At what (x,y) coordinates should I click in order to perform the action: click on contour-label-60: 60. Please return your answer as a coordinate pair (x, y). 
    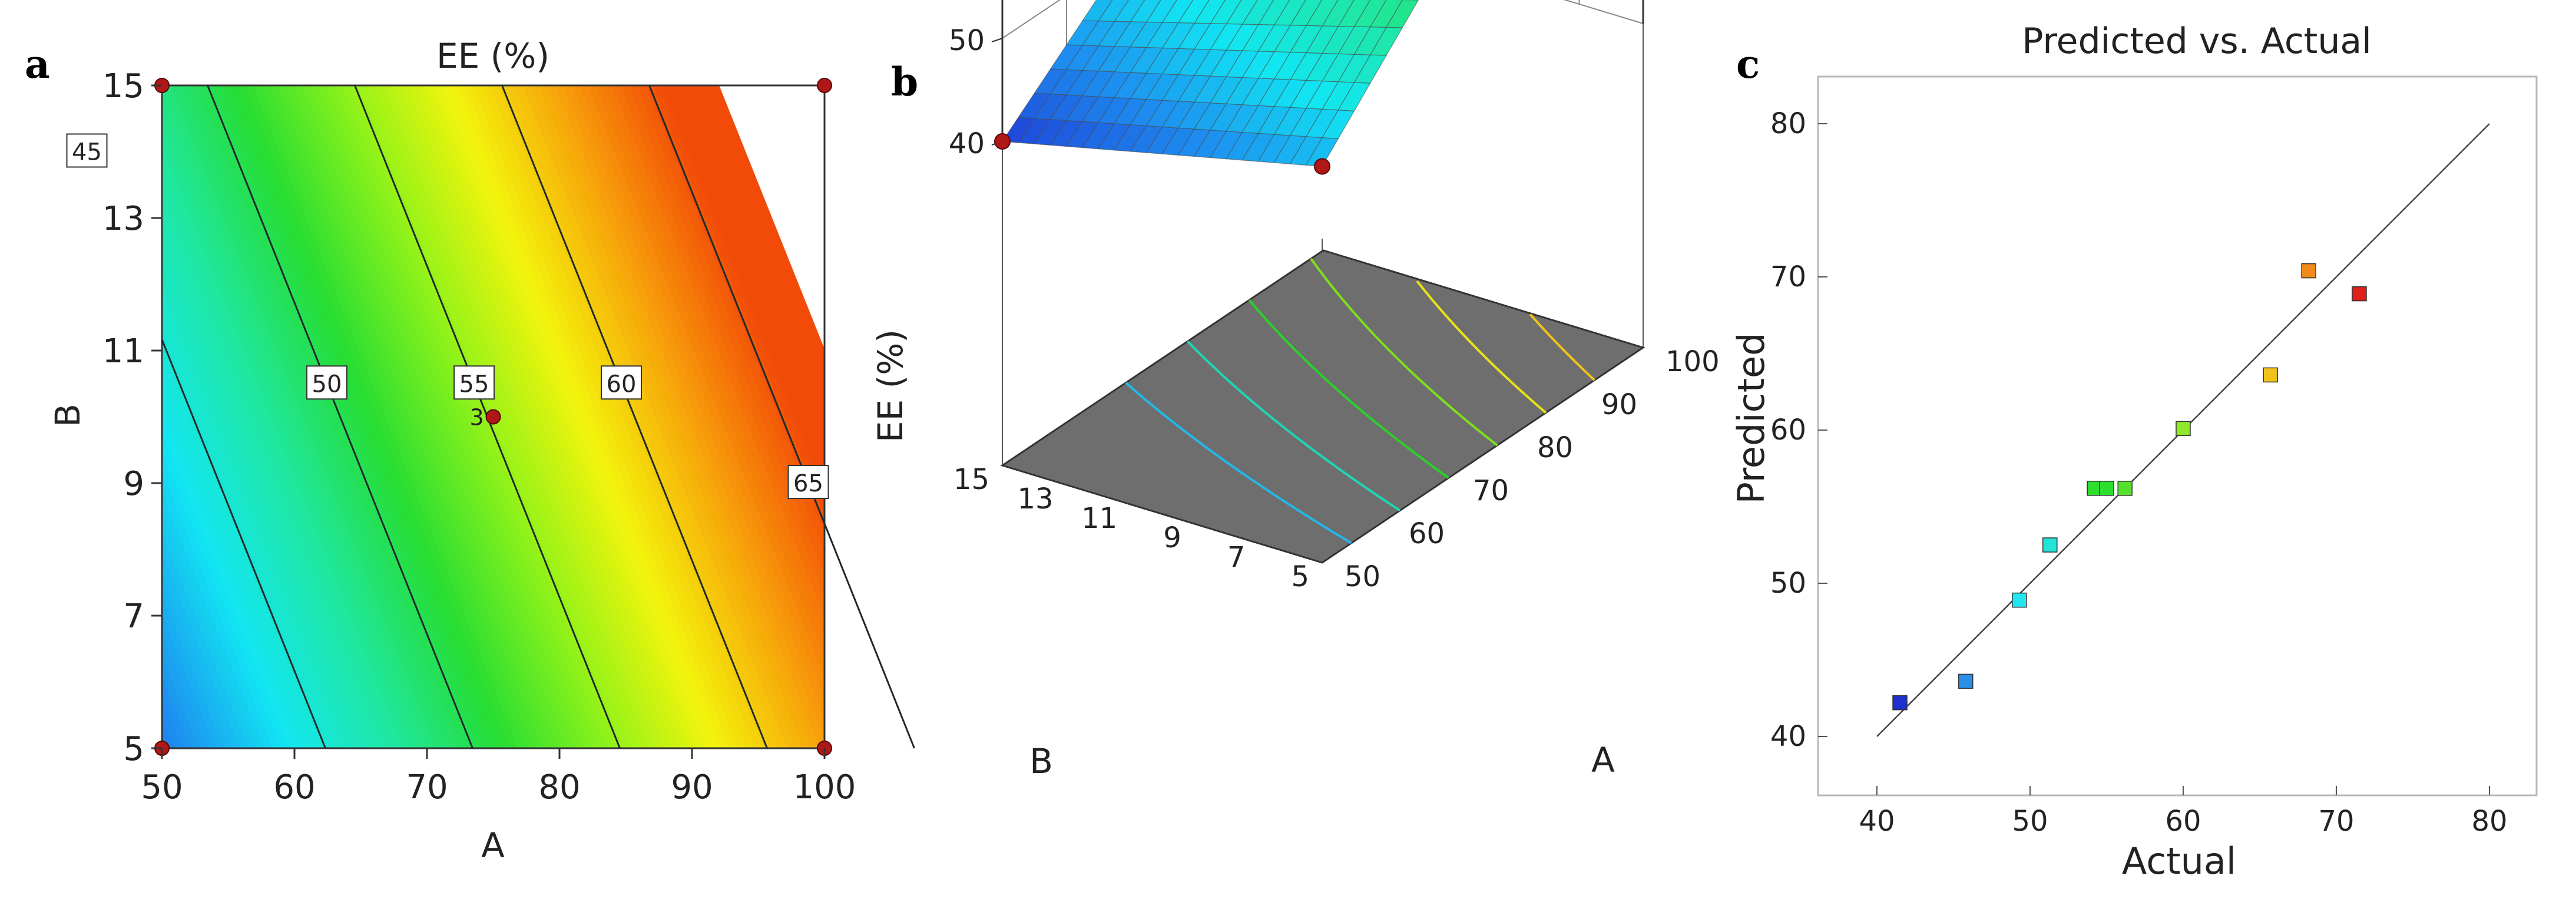
    Looking at the image, I should click on (622, 384).